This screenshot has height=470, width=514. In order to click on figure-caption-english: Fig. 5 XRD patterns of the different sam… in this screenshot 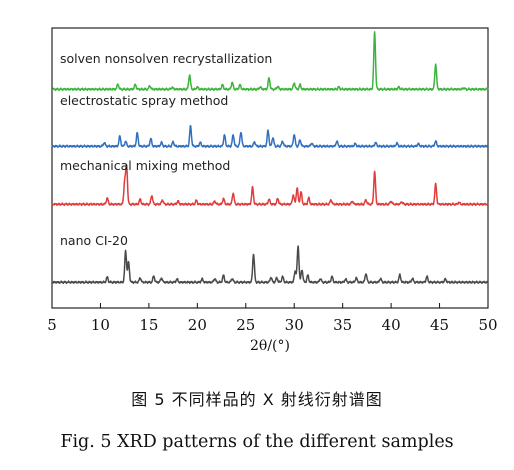, I will do `click(257, 442)`.